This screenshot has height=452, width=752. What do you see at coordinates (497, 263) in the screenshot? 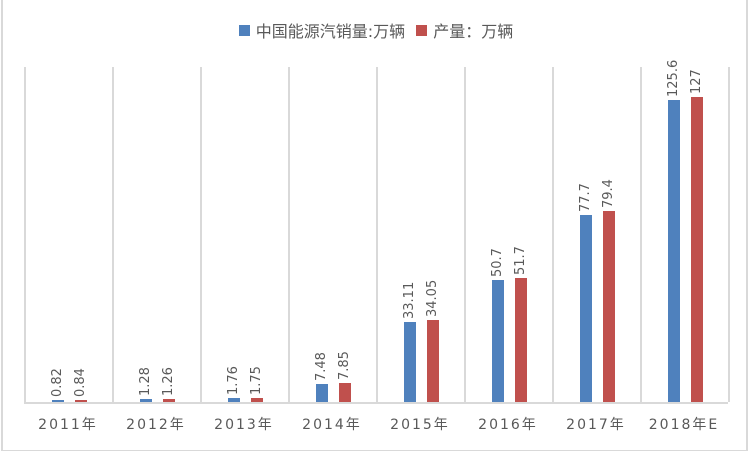
I see `data-label: 50.7` at bounding box center [497, 263].